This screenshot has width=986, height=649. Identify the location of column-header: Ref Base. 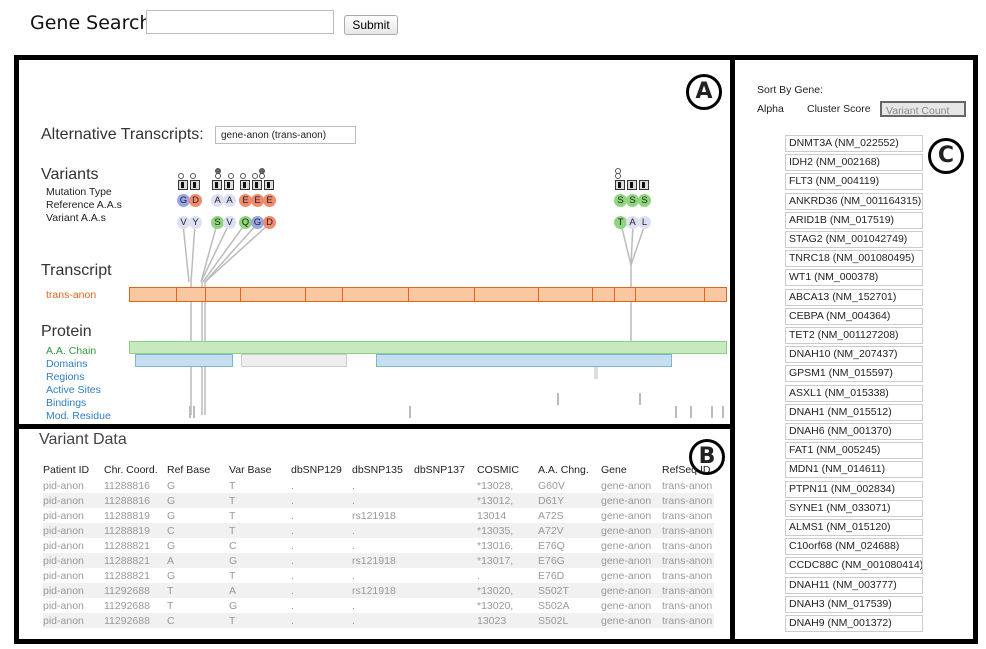
(189, 469).